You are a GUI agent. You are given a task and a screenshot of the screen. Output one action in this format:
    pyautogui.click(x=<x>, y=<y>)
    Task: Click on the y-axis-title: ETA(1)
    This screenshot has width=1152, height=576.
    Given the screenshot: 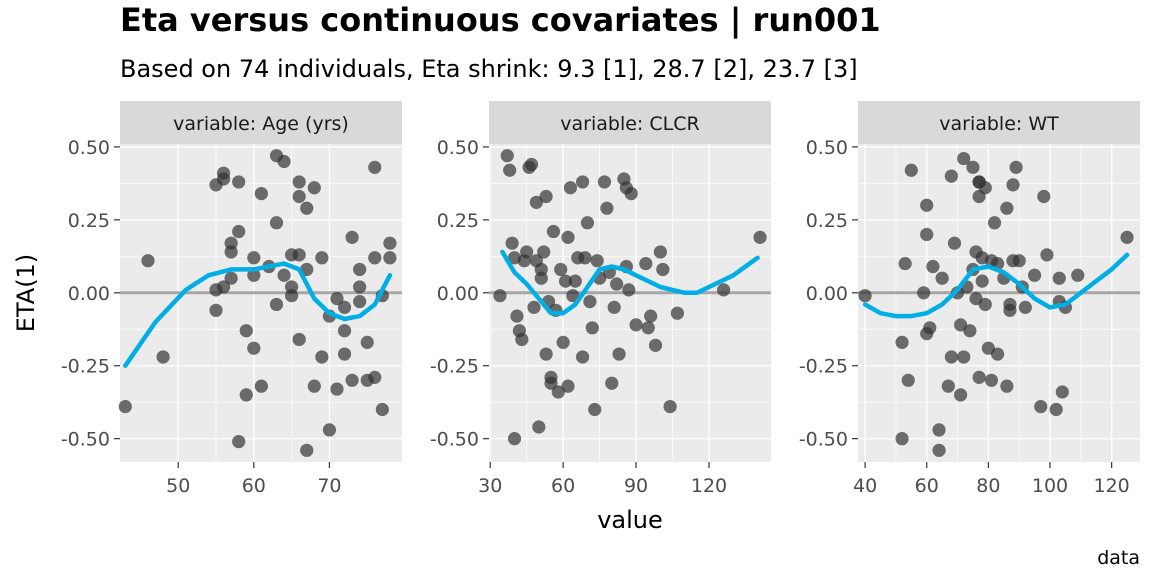 What is the action you would take?
    pyautogui.click(x=26, y=293)
    